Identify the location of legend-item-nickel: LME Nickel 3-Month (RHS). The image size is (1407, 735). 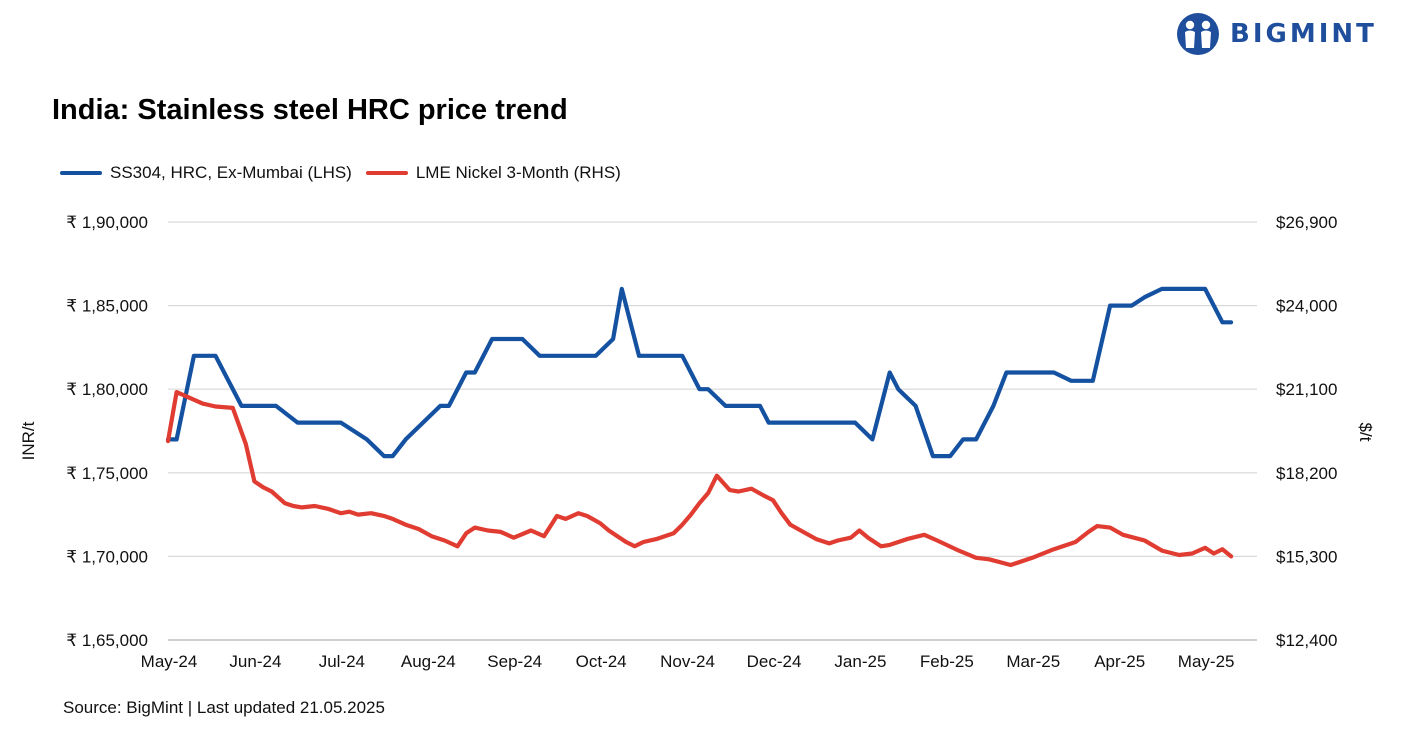
(493, 173).